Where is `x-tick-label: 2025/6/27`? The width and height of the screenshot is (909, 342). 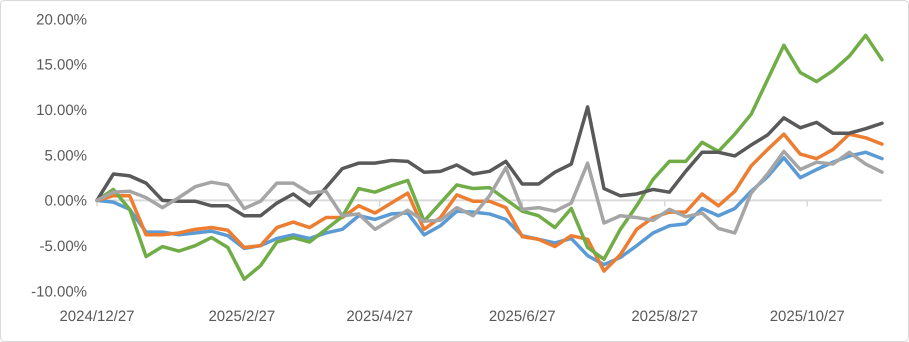
x-tick-label: 2025/6/27 is located at coordinates (522, 316).